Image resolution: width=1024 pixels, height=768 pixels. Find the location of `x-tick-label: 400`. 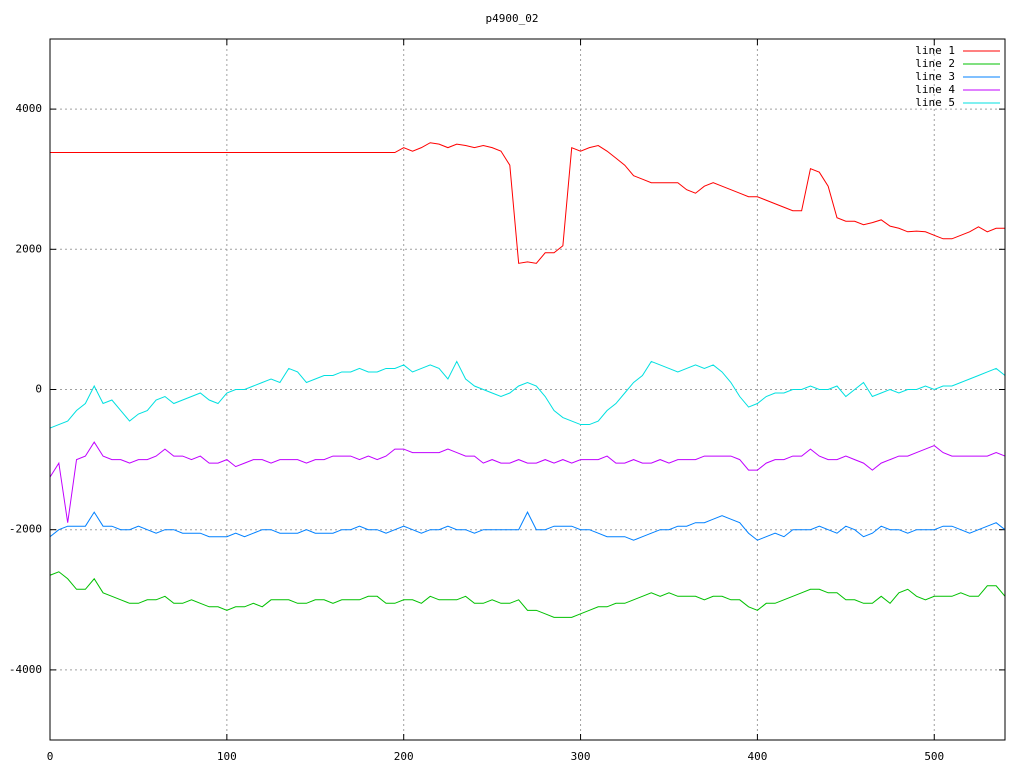

x-tick-label: 400 is located at coordinates (757, 756).